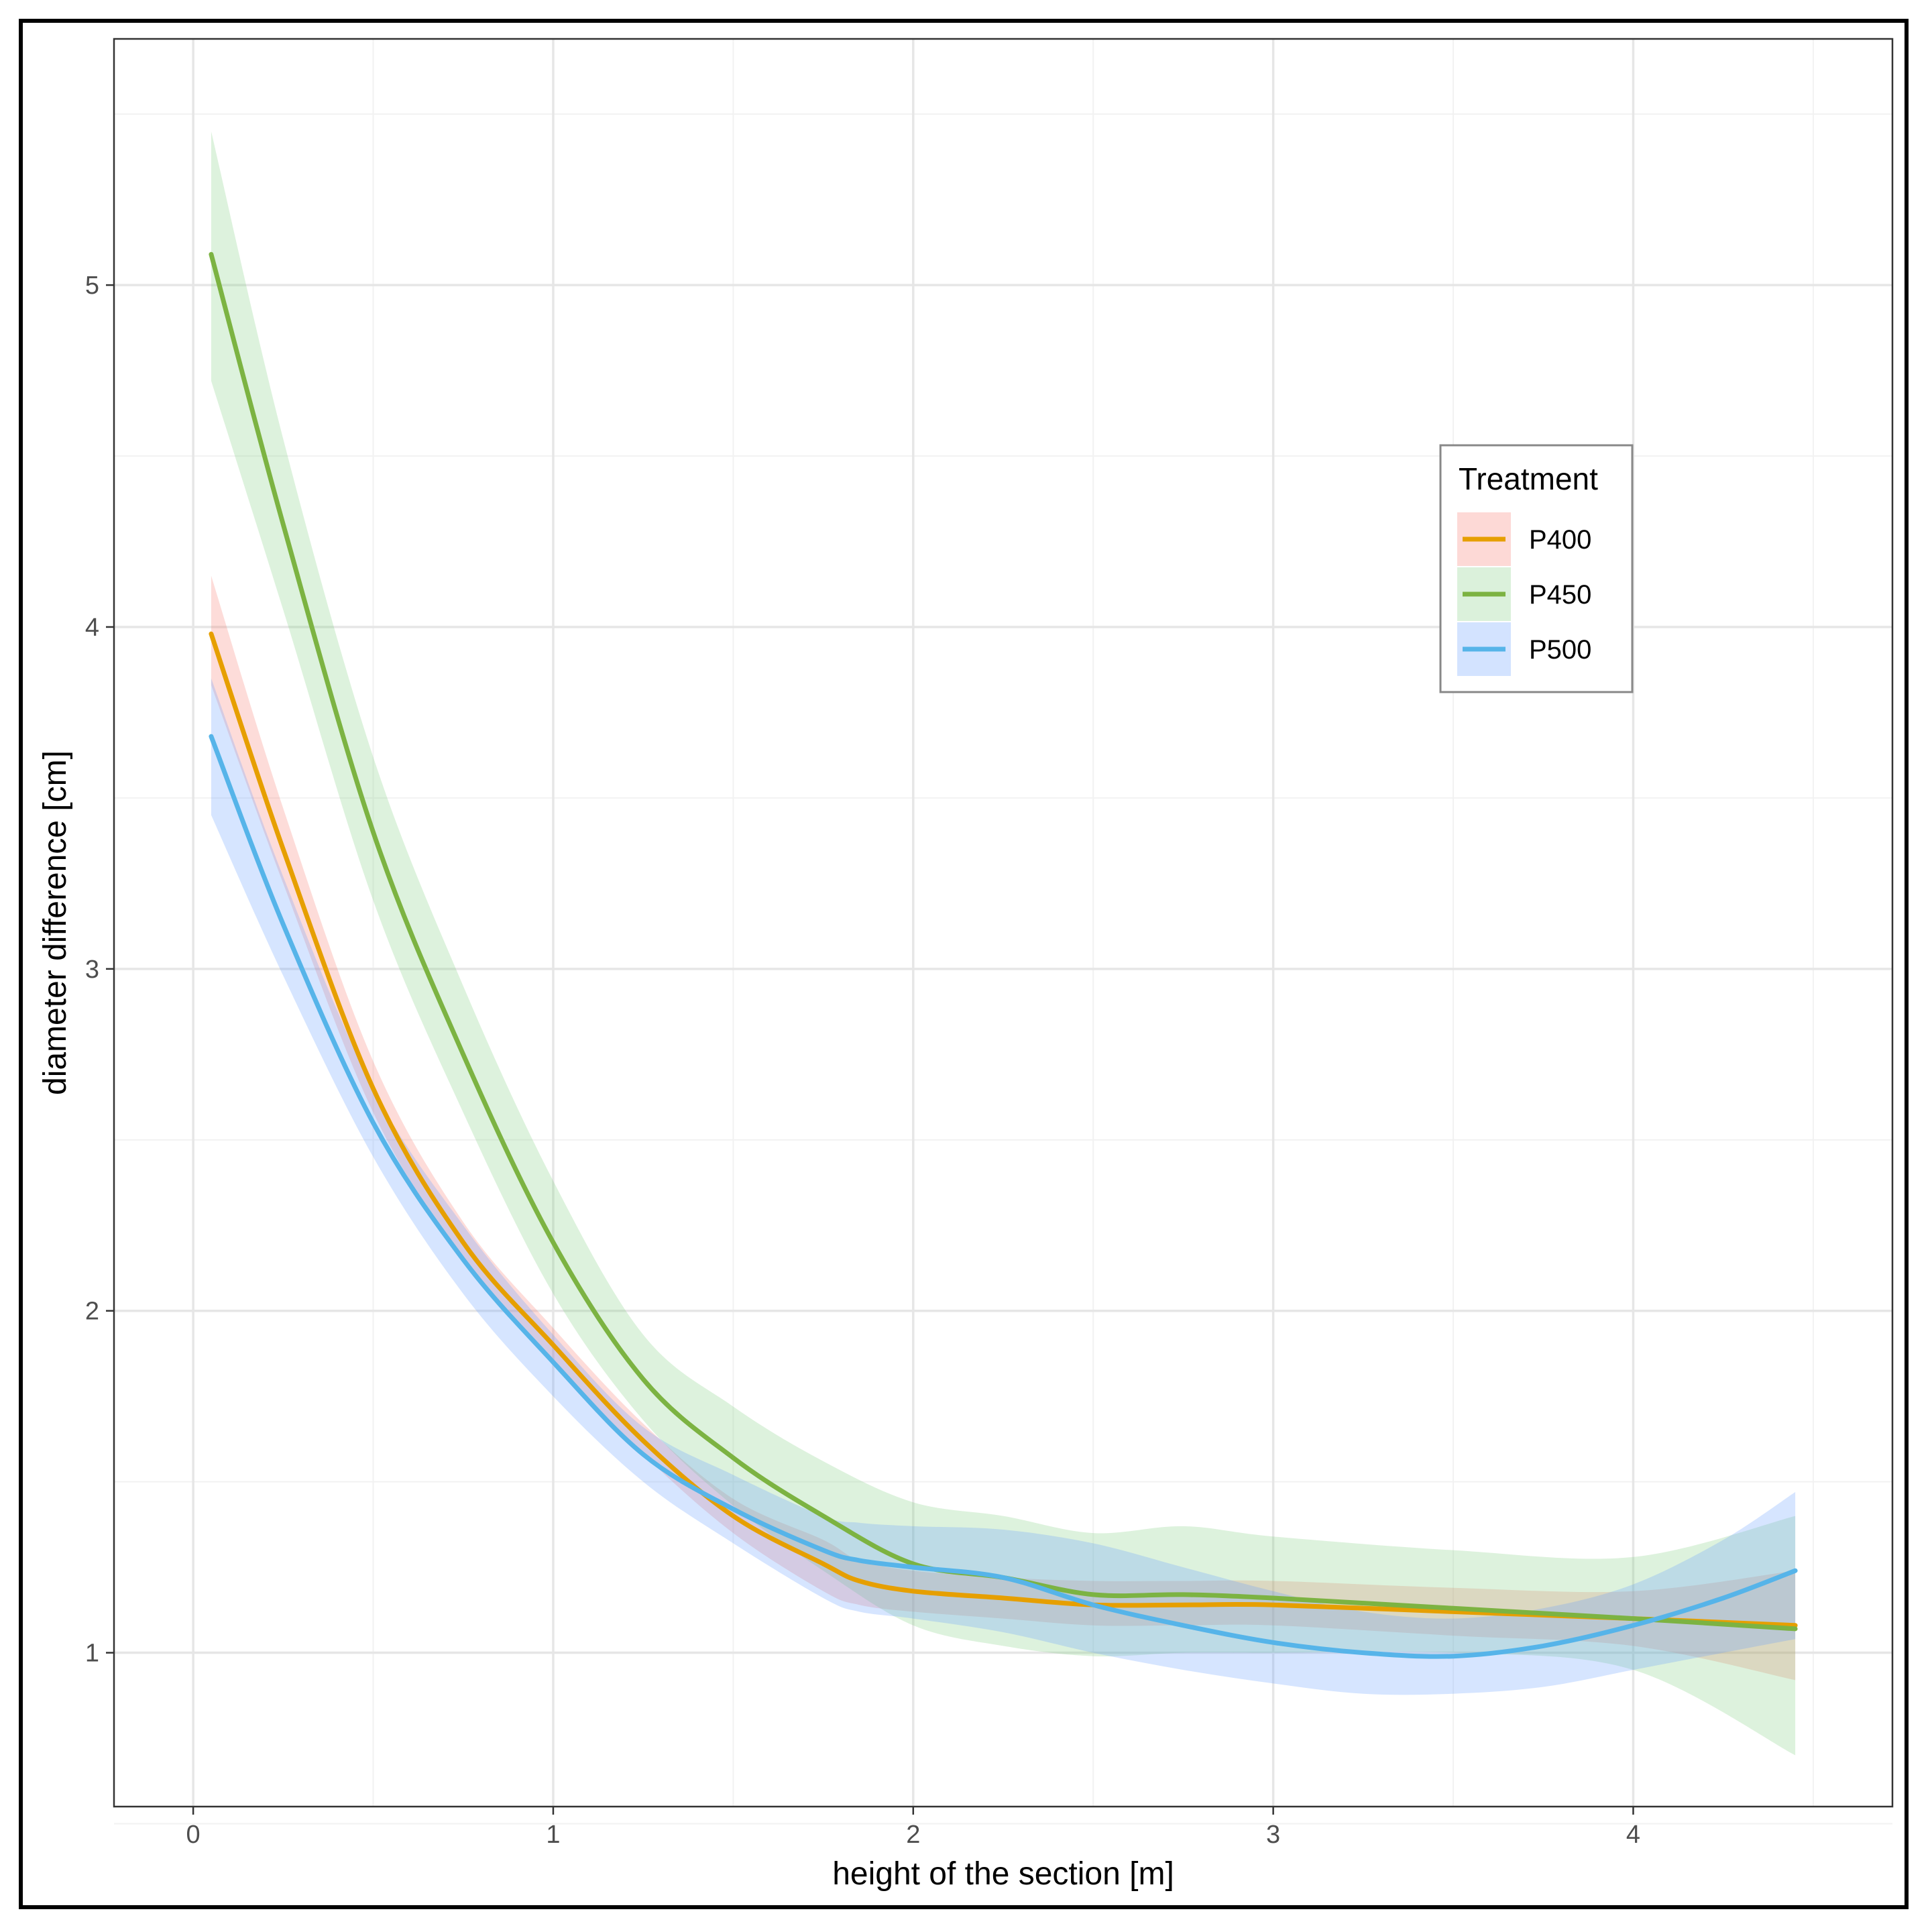 The image size is (1932, 1932). Describe the element at coordinates (193, 1835) in the screenshot. I see `x-tick-label: 0` at that location.